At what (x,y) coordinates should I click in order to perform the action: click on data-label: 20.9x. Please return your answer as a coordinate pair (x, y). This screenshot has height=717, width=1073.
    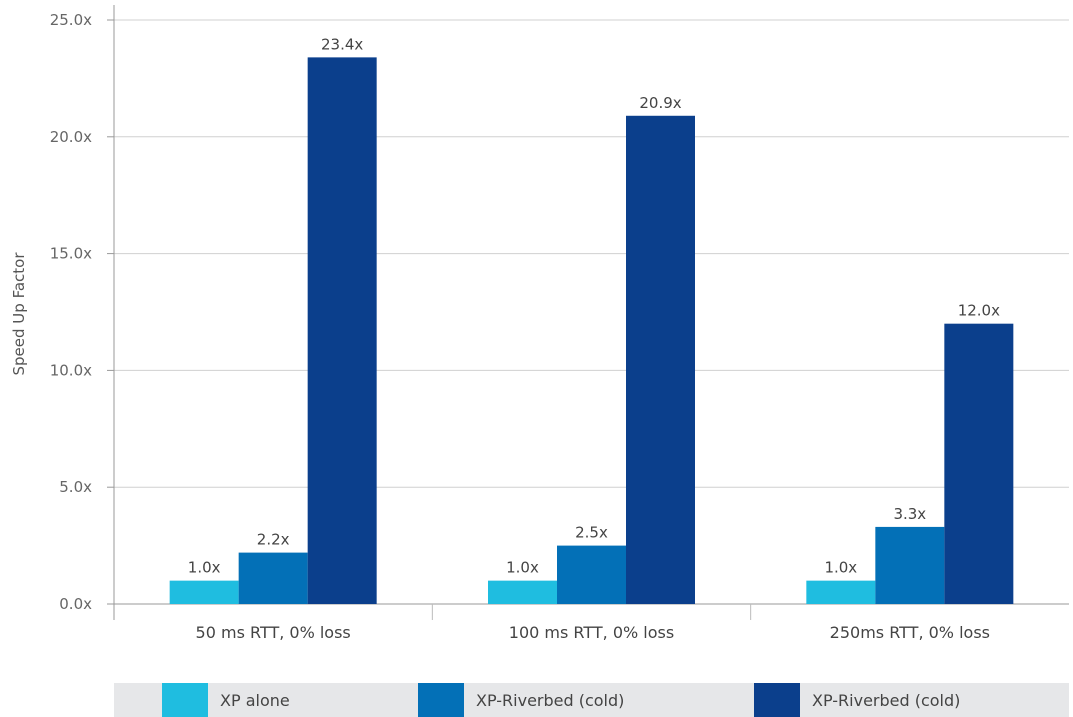
    Looking at the image, I should click on (660, 103).